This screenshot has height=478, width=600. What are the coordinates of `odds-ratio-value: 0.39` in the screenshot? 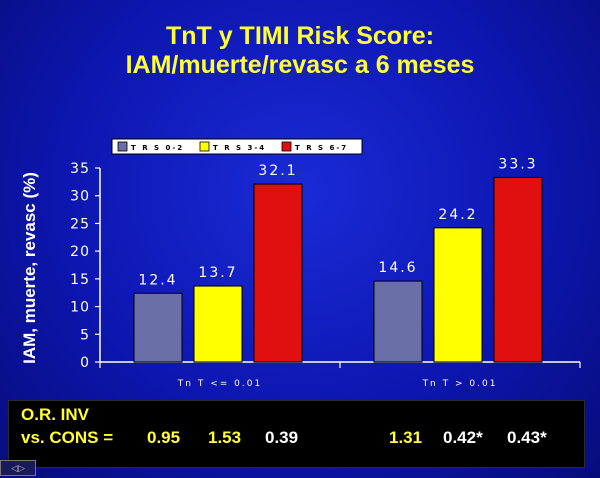 It's located at (282, 437).